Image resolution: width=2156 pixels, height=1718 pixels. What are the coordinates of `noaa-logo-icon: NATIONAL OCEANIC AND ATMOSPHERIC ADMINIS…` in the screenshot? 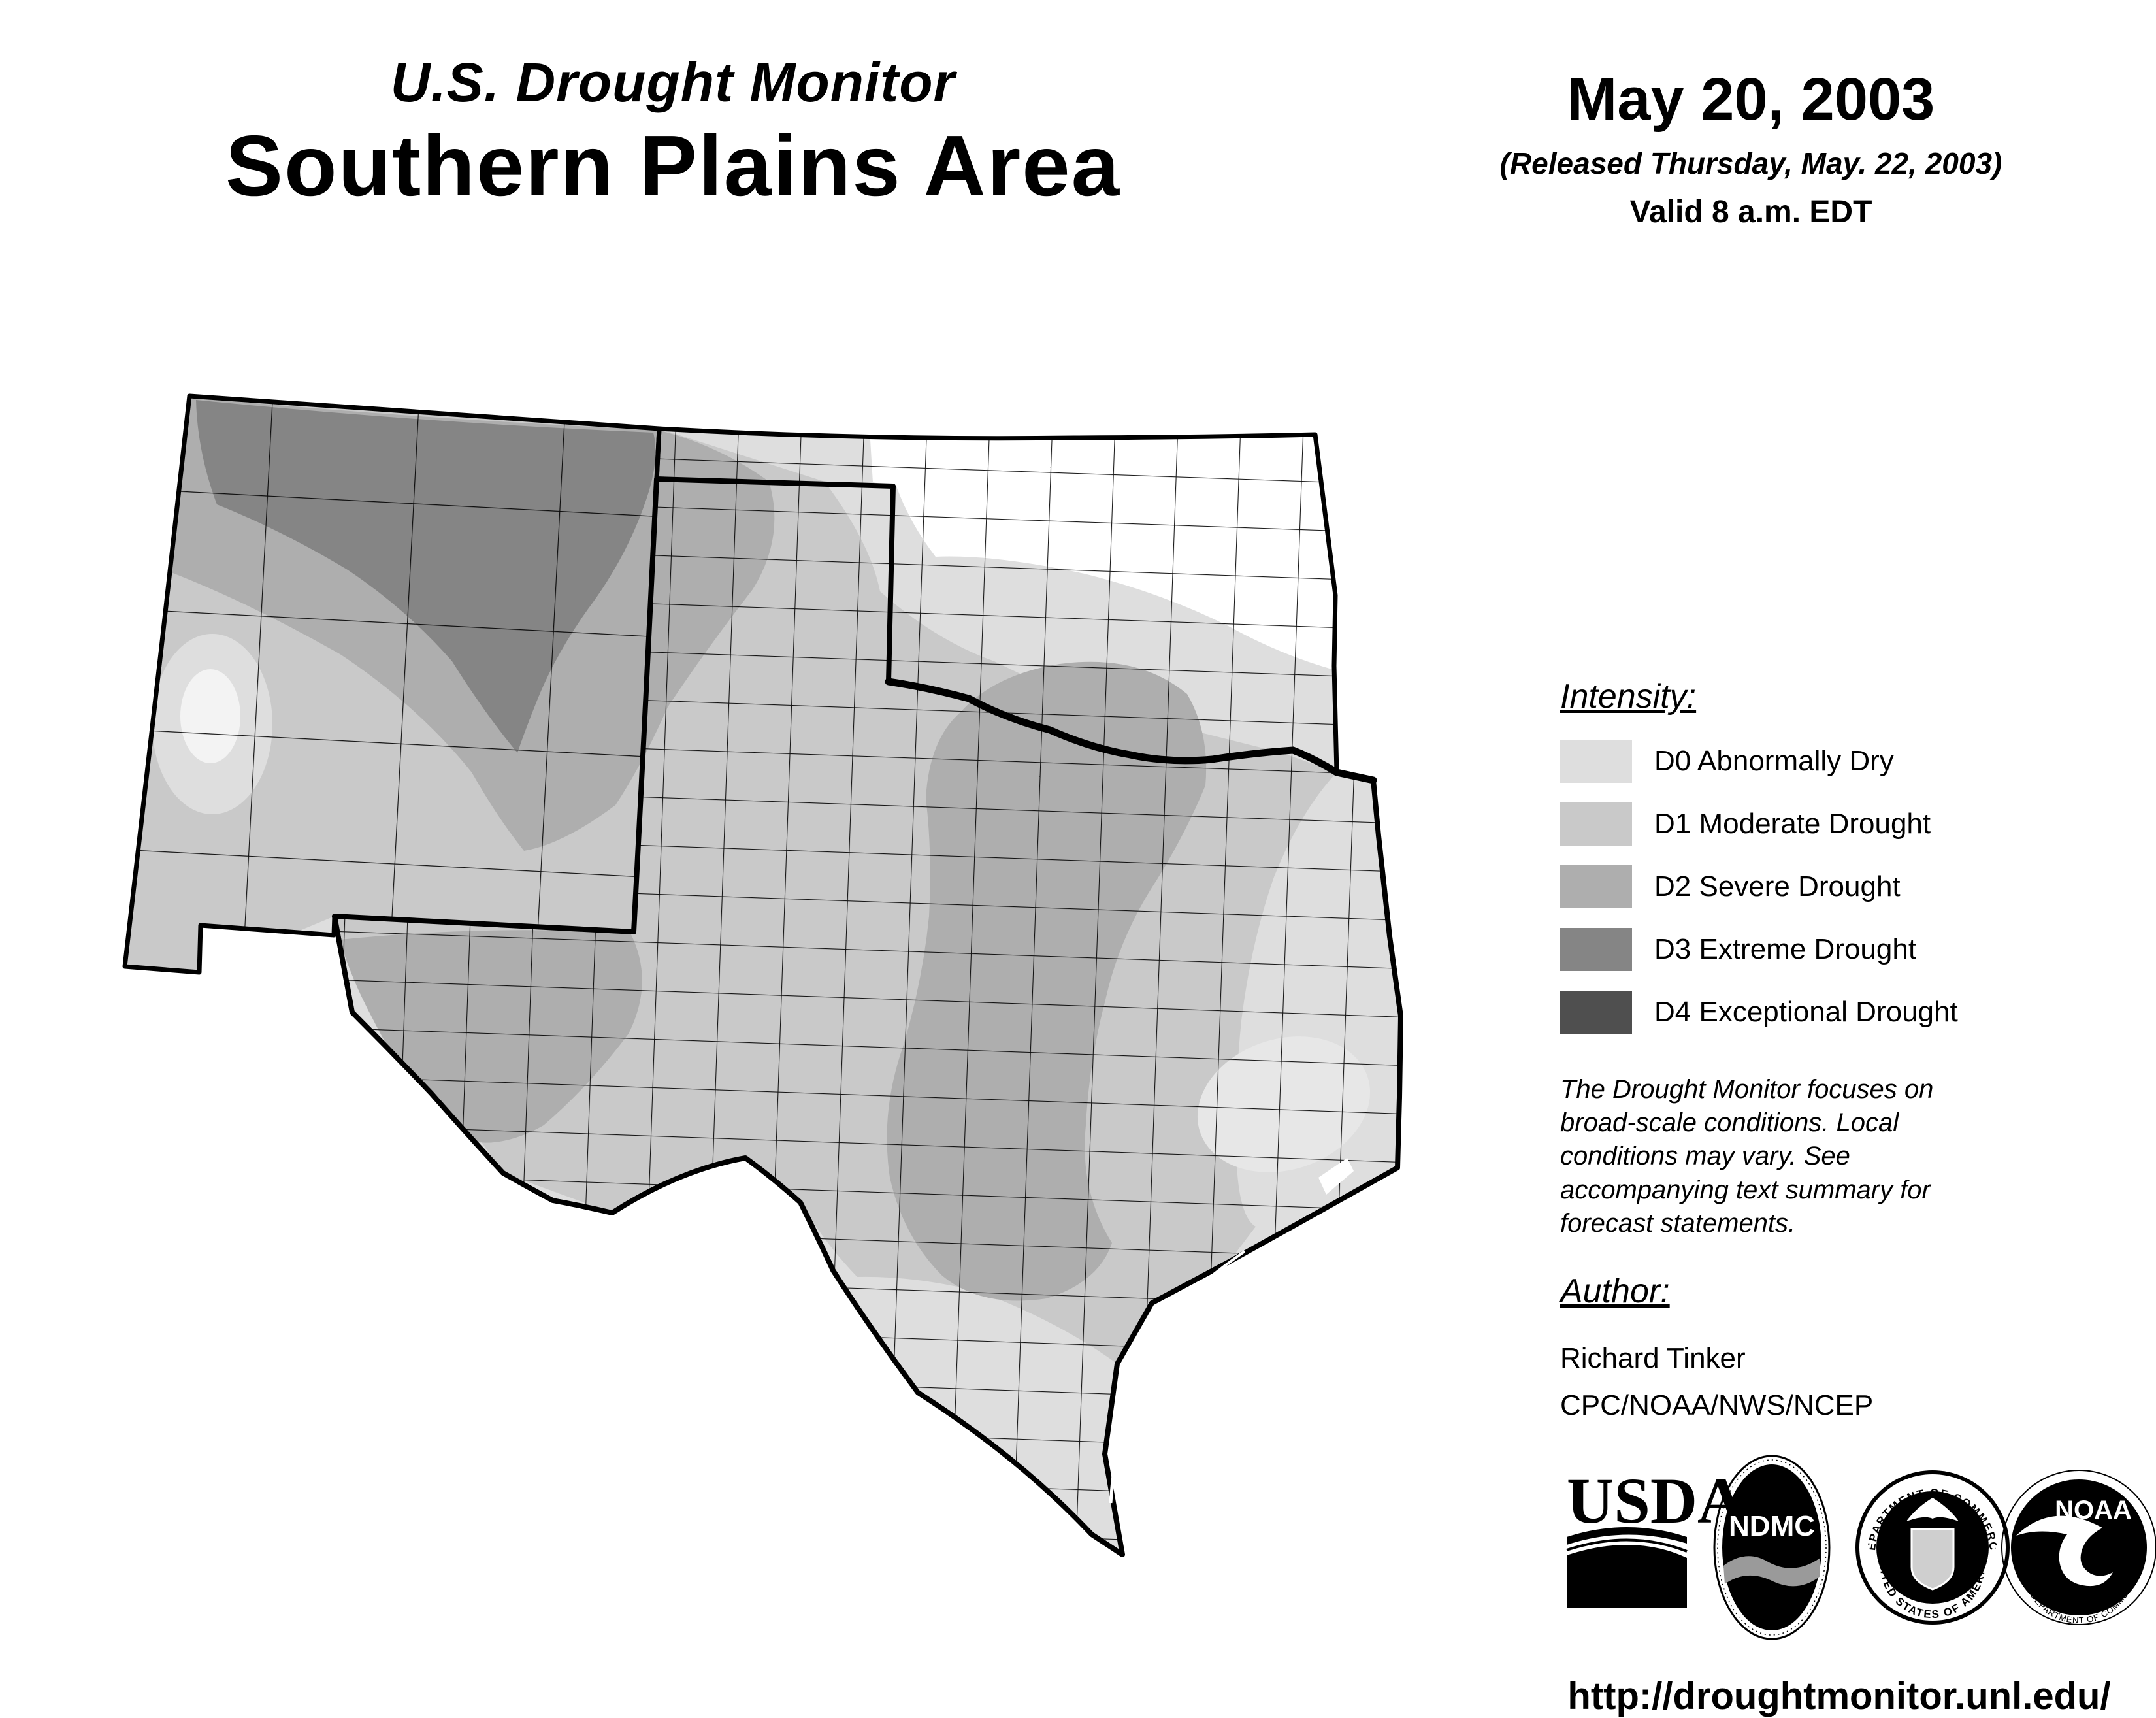 It's located at (2078, 1548).